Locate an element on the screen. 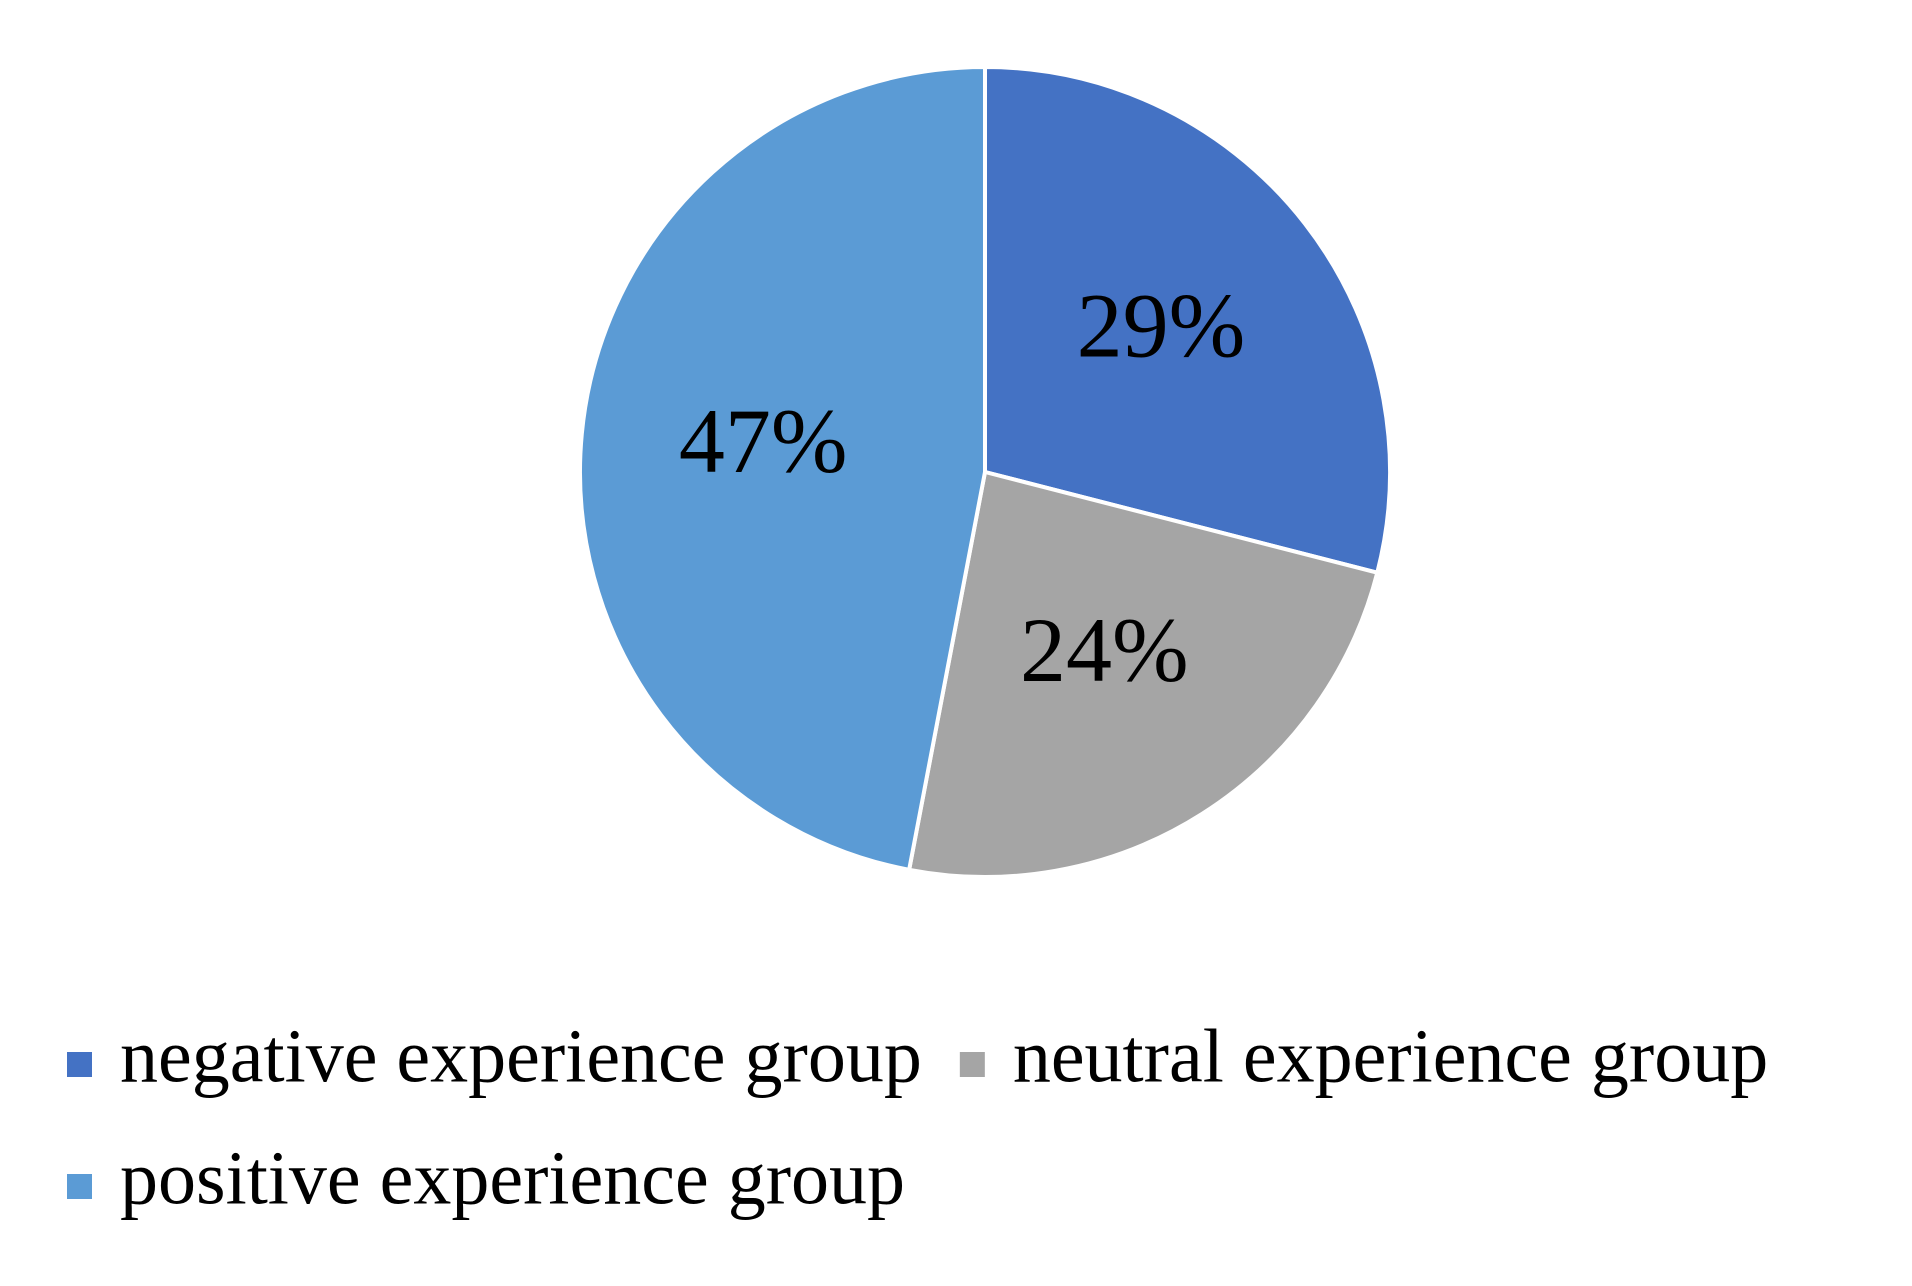 The width and height of the screenshot is (1912, 1286). slice-label: 24% is located at coordinates (1104, 650).